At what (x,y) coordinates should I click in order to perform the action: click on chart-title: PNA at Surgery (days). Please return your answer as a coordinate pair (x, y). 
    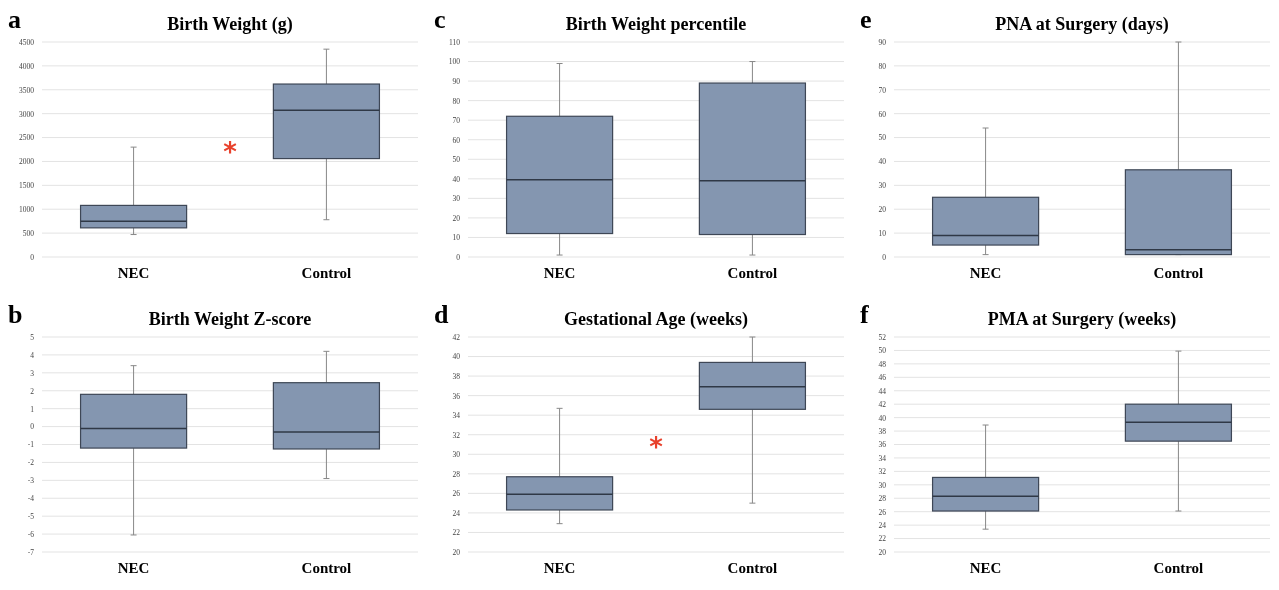
    Looking at the image, I should click on (1082, 24).